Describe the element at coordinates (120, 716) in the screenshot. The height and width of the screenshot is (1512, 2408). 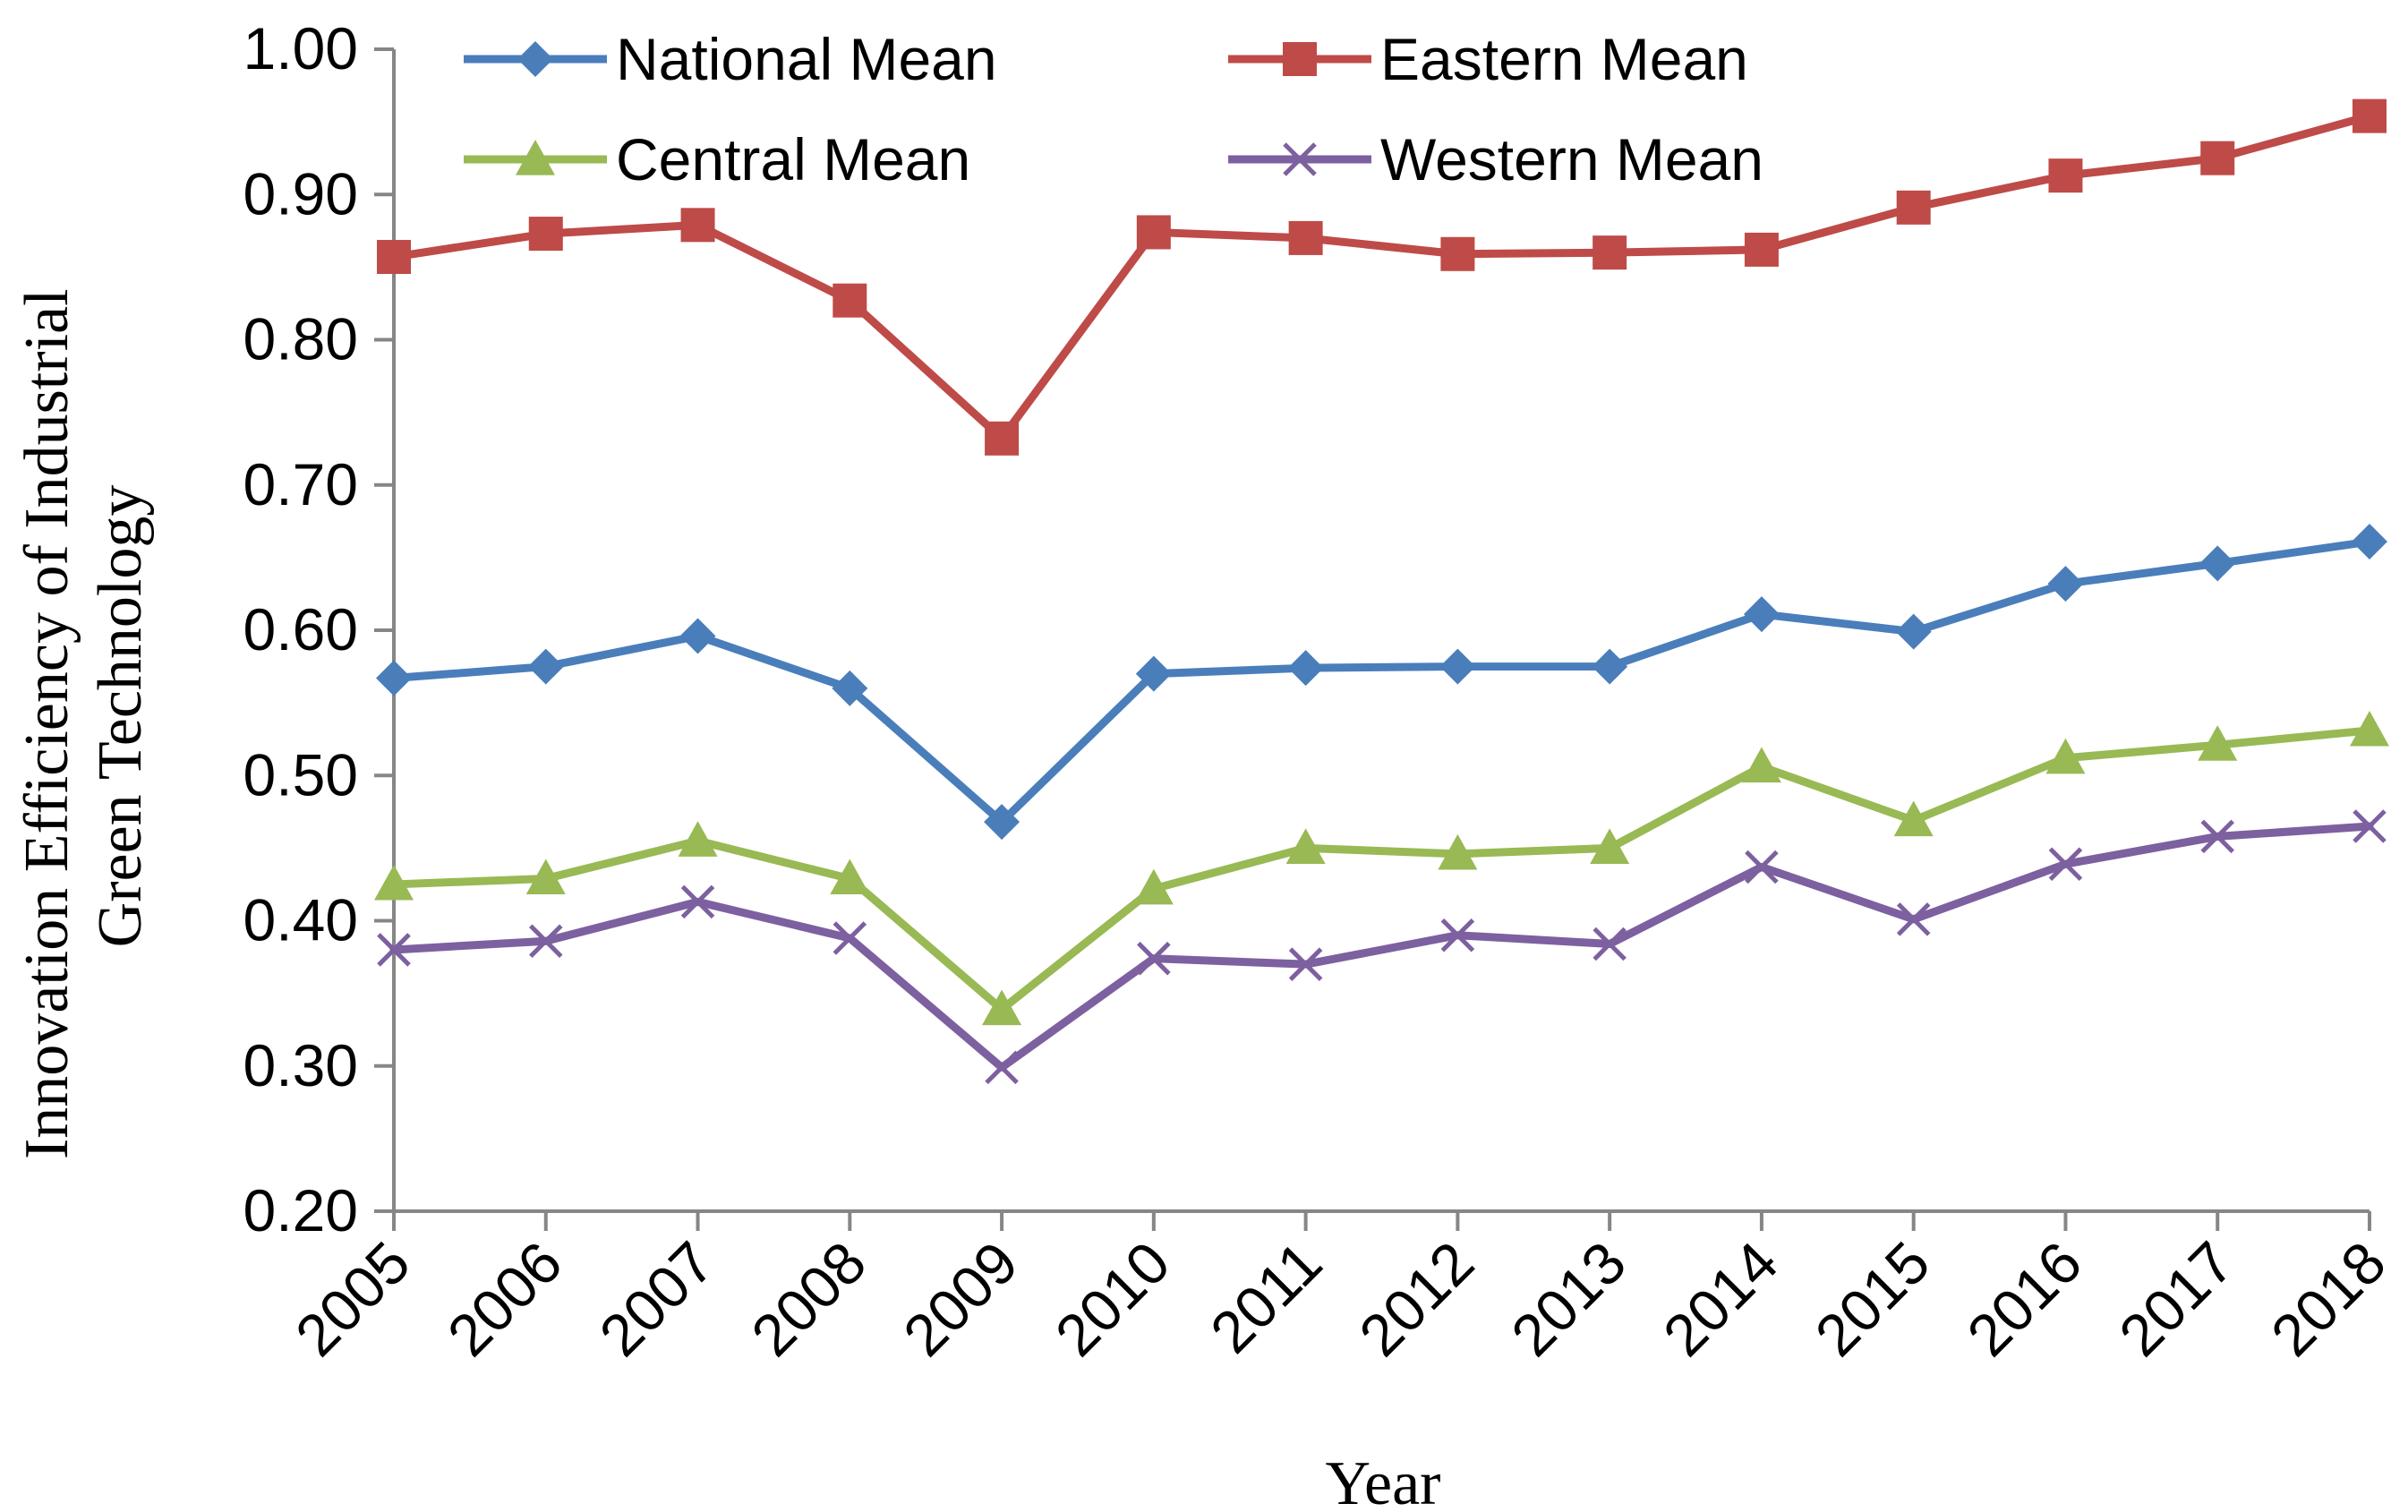
I see `y-axis-title-line-2: Green Technology` at that location.